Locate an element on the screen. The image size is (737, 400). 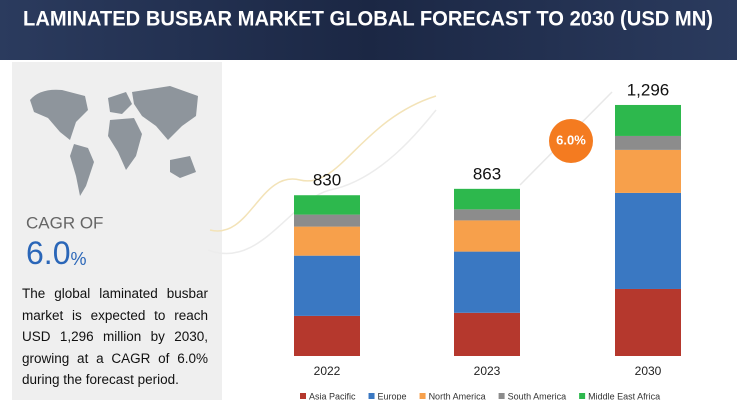
growth-label: 6.0% is located at coordinates (571, 139).